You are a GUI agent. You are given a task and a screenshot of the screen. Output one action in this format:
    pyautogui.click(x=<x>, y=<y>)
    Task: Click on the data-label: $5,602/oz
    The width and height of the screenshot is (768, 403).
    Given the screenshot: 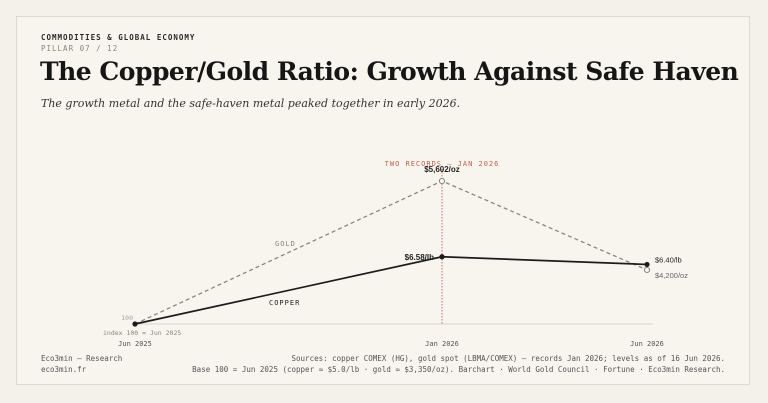 What is the action you would take?
    pyautogui.click(x=442, y=169)
    